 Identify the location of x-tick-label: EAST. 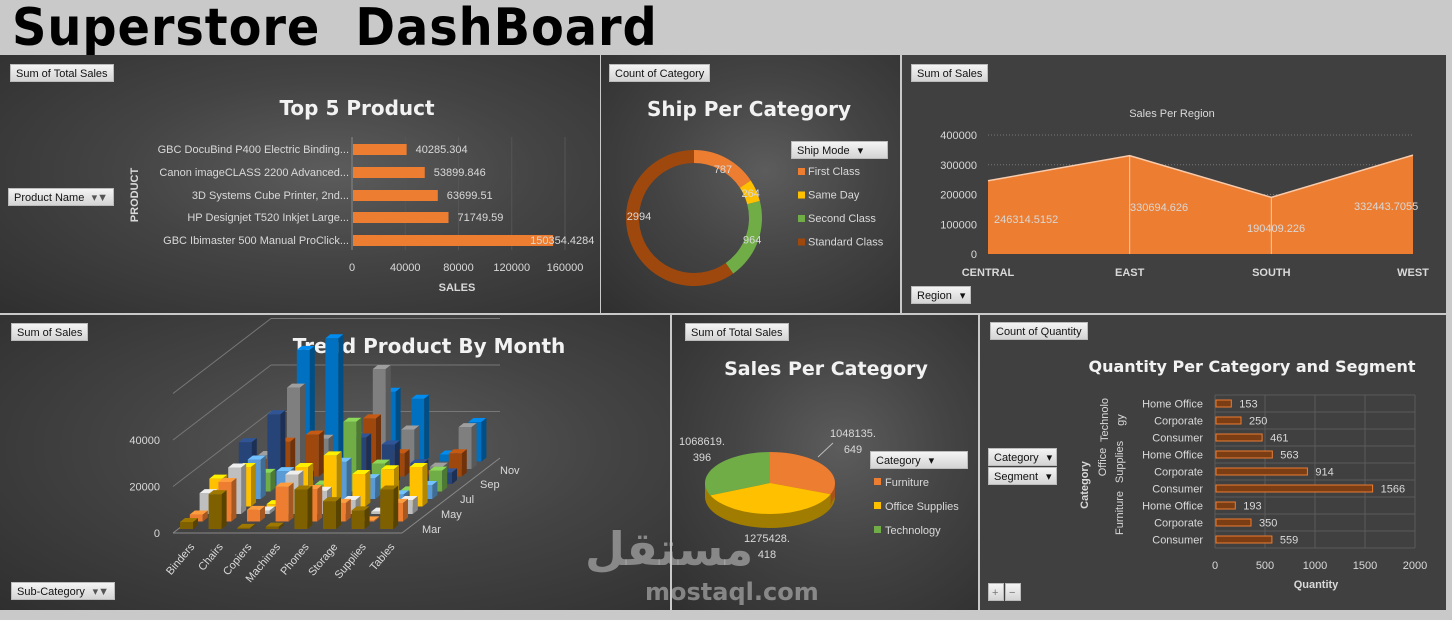
(1130, 273).